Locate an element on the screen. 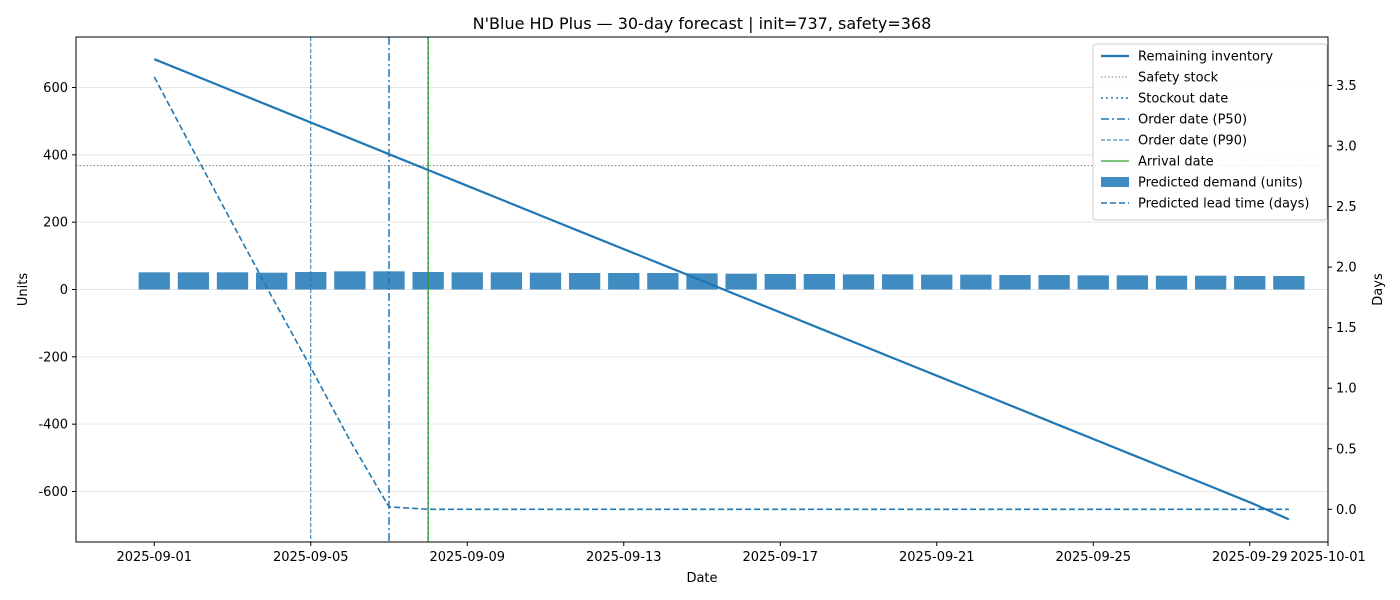  legend-label: Stockout date is located at coordinates (1183, 99).